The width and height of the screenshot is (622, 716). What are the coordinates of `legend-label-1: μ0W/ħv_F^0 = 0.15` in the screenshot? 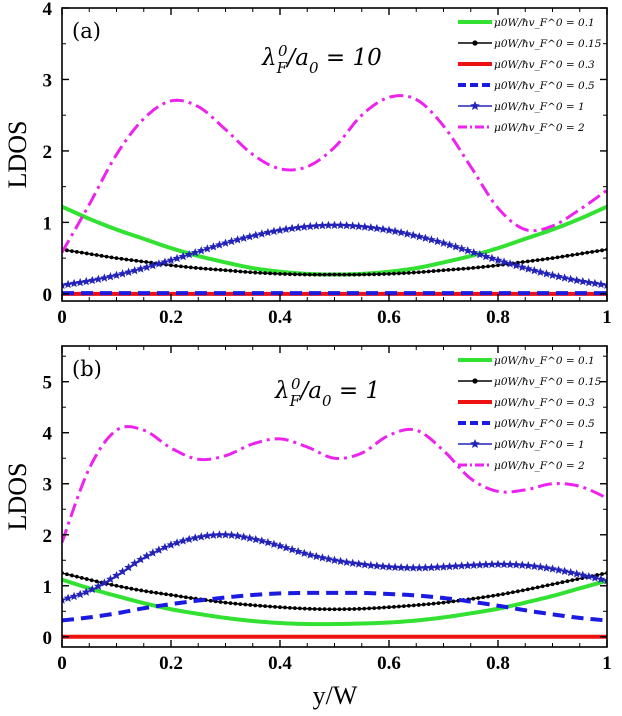 It's located at (548, 382).